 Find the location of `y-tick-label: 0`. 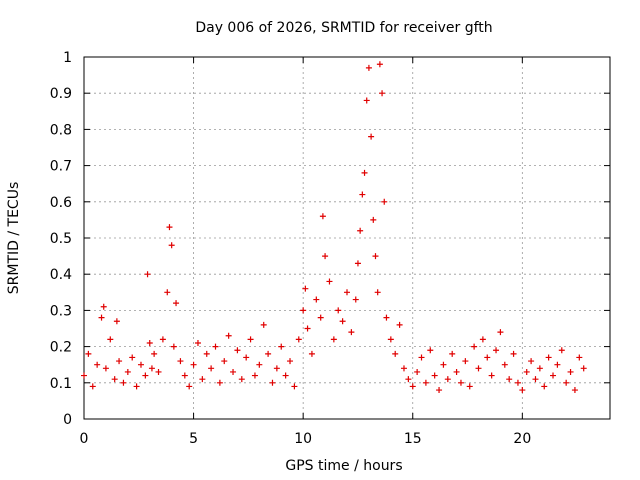

y-tick-label: 0 is located at coordinates (67, 420).